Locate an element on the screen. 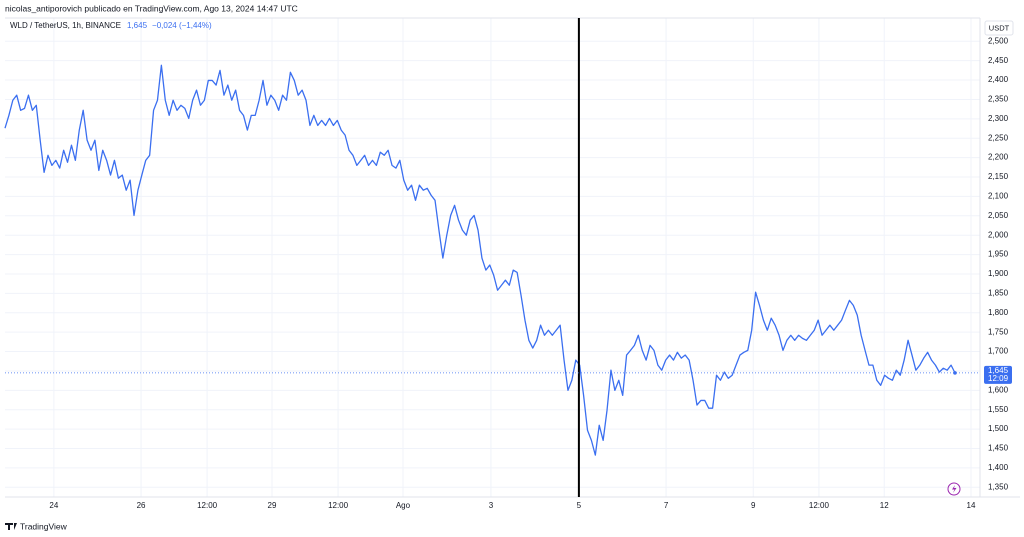 Image resolution: width=1024 pixels, height=537 pixels. y-tick-label: 2,150 is located at coordinates (998, 176).